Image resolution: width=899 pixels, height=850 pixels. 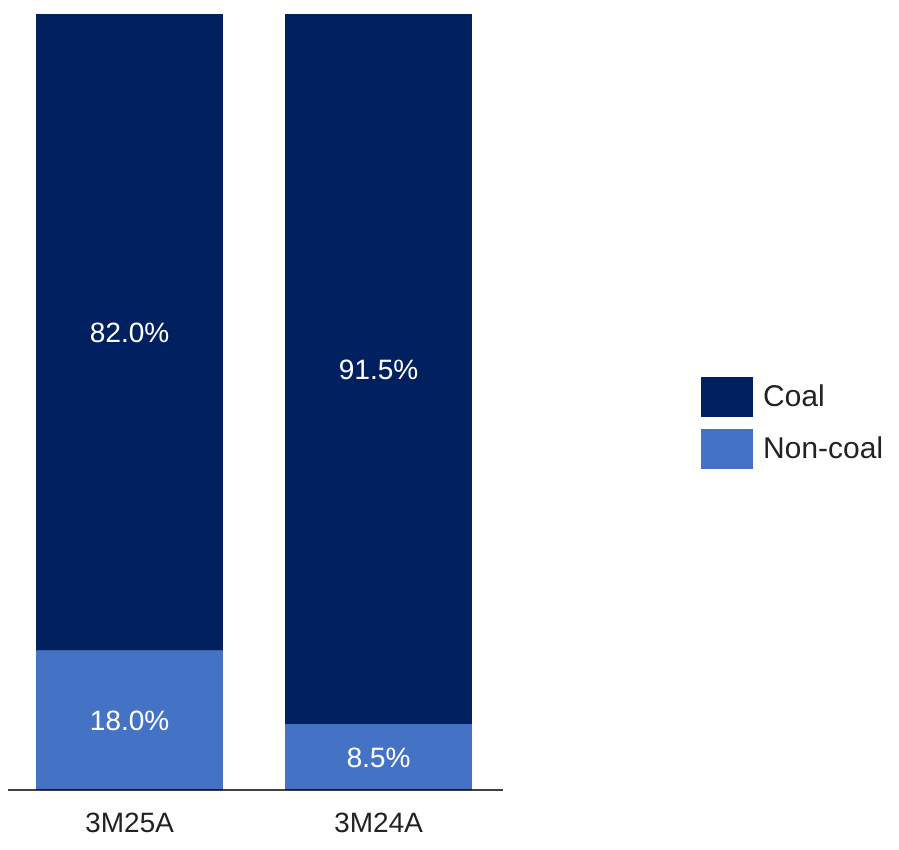 What do you see at coordinates (129, 822) in the screenshot?
I see `x-tick-label: 3M25A` at bounding box center [129, 822].